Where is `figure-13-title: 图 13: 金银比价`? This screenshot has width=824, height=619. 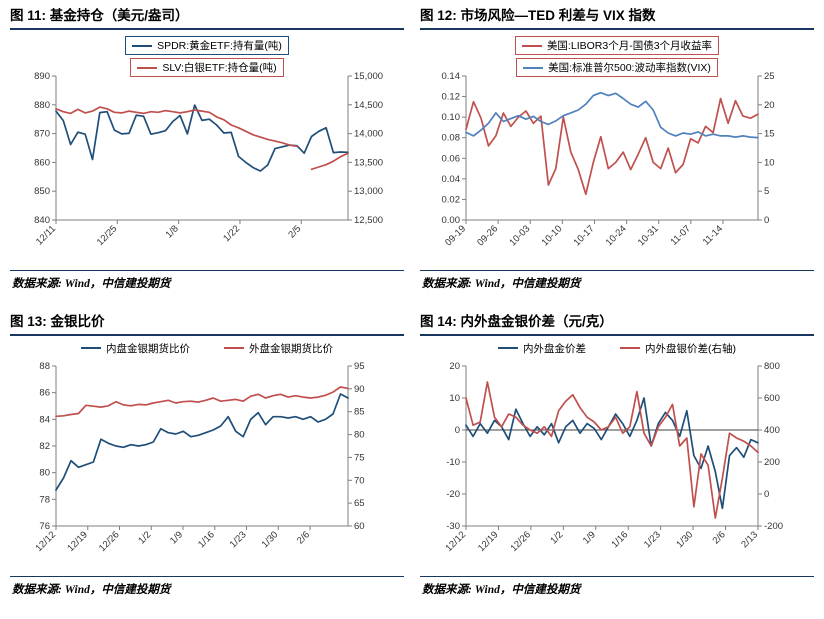
figure-13-title: 图 13: 金银比价 is located at coordinates (57, 321).